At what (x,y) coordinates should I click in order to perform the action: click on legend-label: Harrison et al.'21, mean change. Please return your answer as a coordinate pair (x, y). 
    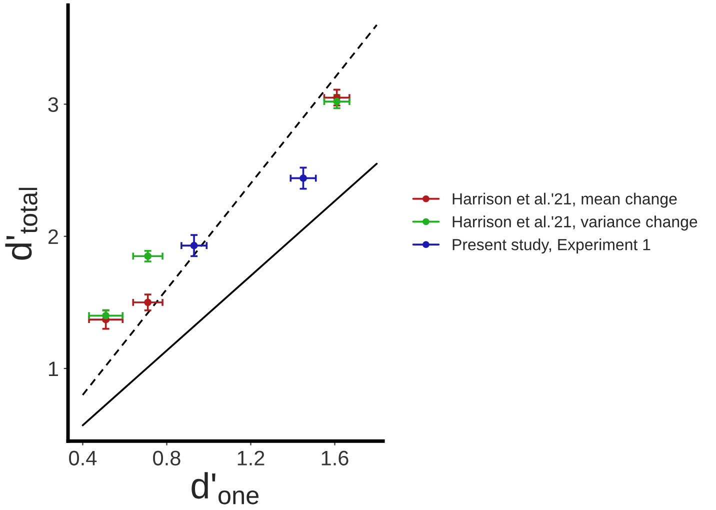
    Looking at the image, I should click on (564, 200).